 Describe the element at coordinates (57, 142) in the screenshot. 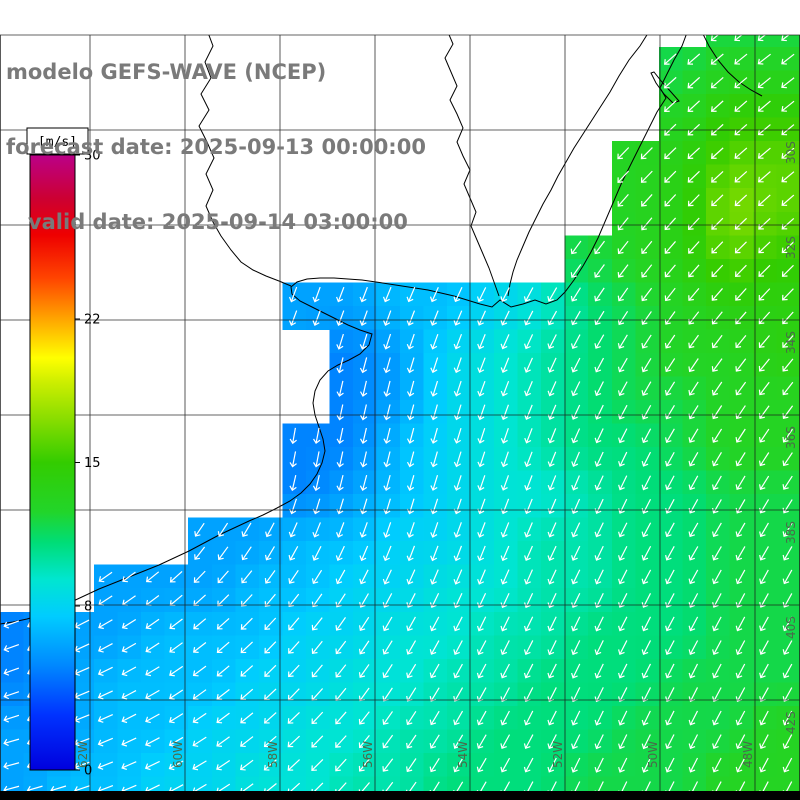

I see `colorbar-unit-label: [m/s]` at that location.